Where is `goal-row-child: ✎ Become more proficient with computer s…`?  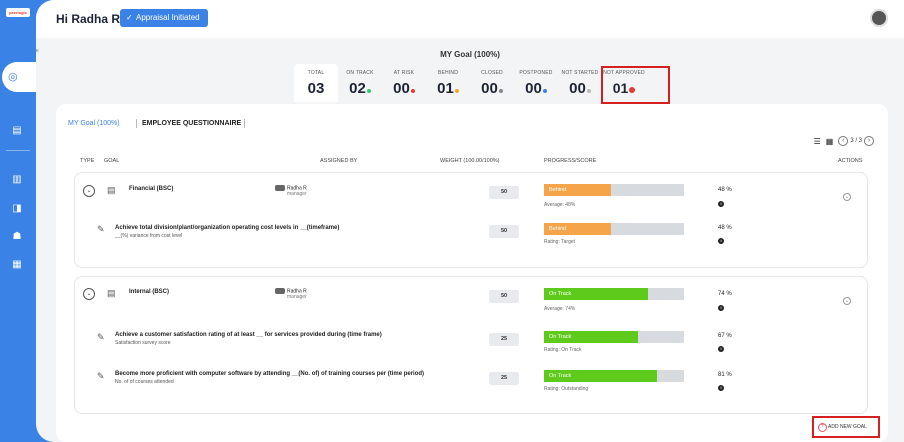
goal-row-child: ✎ Become more proficient with computer s… is located at coordinates (472, 386).